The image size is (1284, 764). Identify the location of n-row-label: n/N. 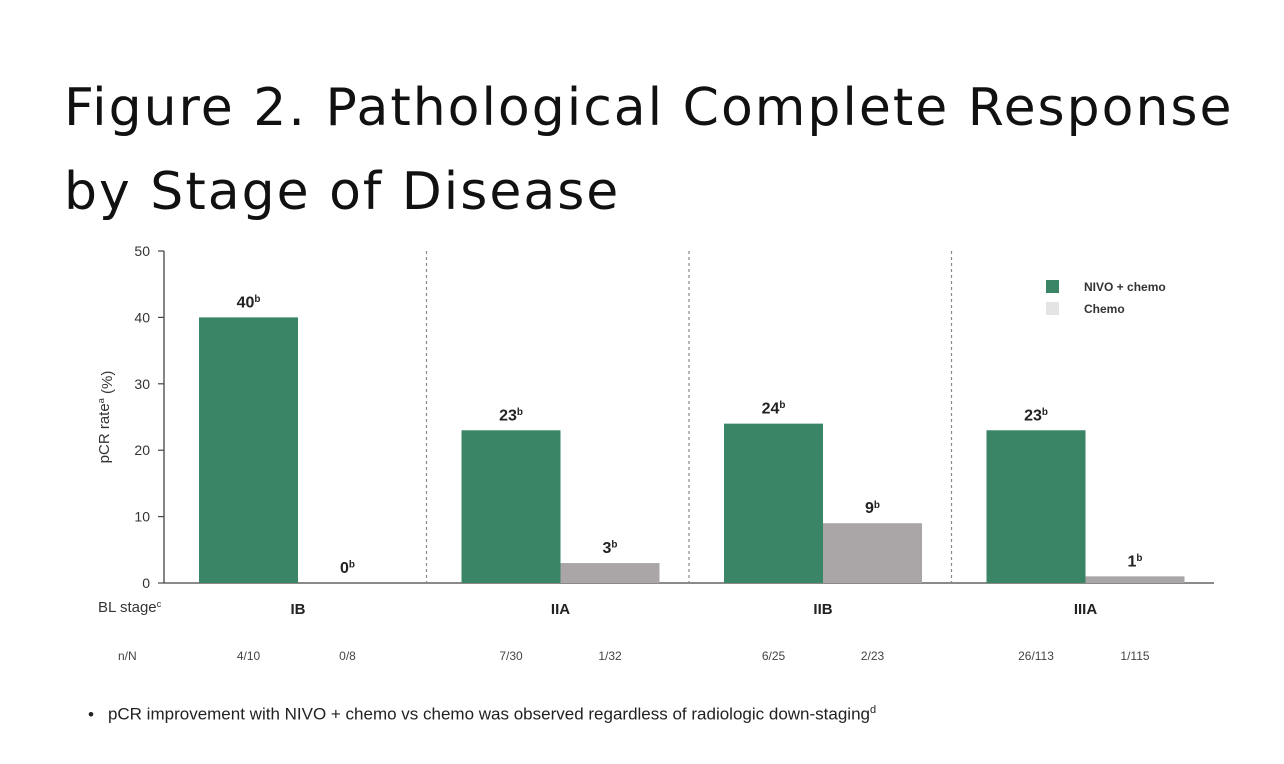
(127, 656).